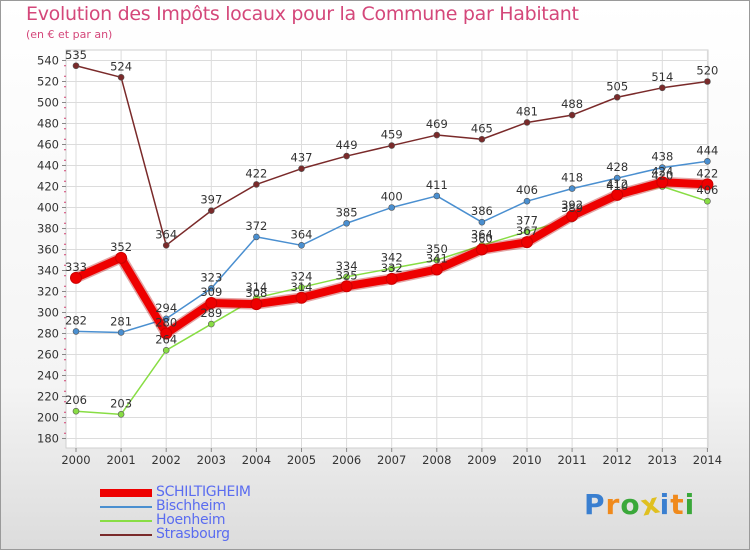 The width and height of the screenshot is (750, 550). What do you see at coordinates (75, 460) in the screenshot?
I see `x-tick-label: 2000` at bounding box center [75, 460].